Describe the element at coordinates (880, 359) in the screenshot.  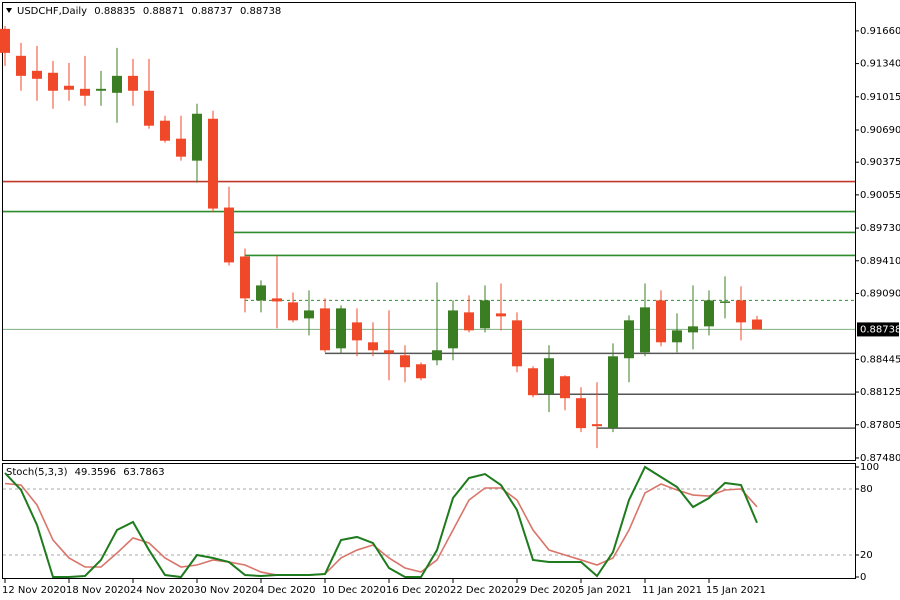
I see `y-tick-label: 0.88445` at that location.